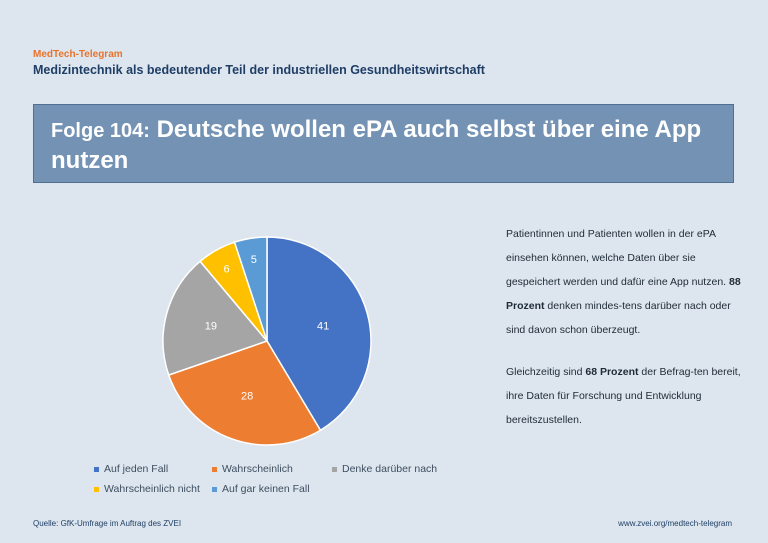 This screenshot has height=543, width=768. What do you see at coordinates (319, 334) in the screenshot?
I see `pie-slice-auf-jeden-fall` at bounding box center [319, 334].